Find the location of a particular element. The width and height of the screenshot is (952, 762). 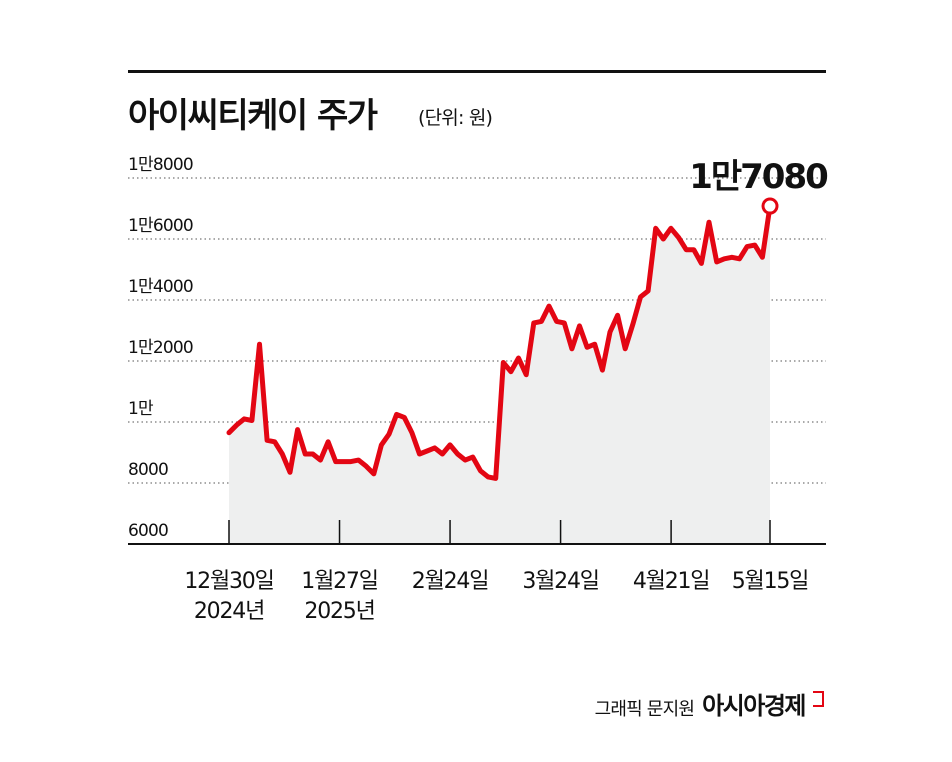

credit-text: 그래픽 문지원 is located at coordinates (644, 709).